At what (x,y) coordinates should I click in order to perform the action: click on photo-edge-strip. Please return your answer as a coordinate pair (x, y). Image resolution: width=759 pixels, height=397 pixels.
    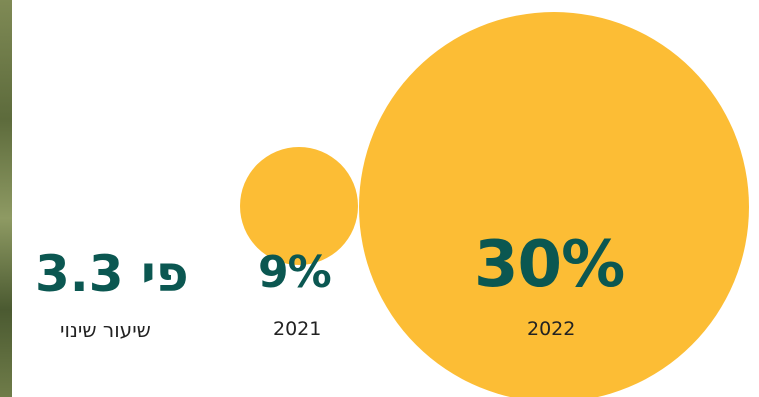
    Looking at the image, I should click on (6, 198).